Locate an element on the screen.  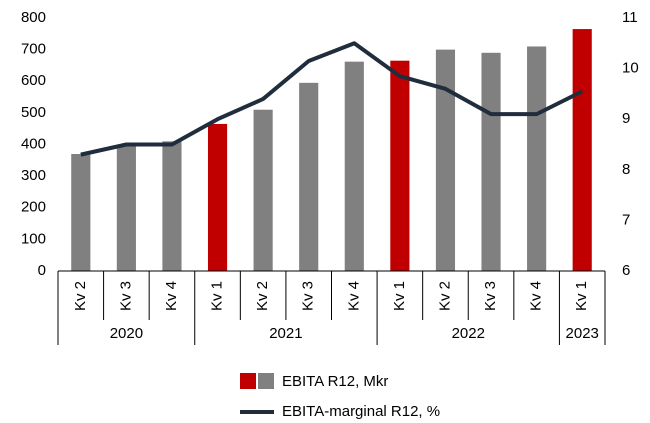
y2-tick-label: 7 is located at coordinates (626, 219).